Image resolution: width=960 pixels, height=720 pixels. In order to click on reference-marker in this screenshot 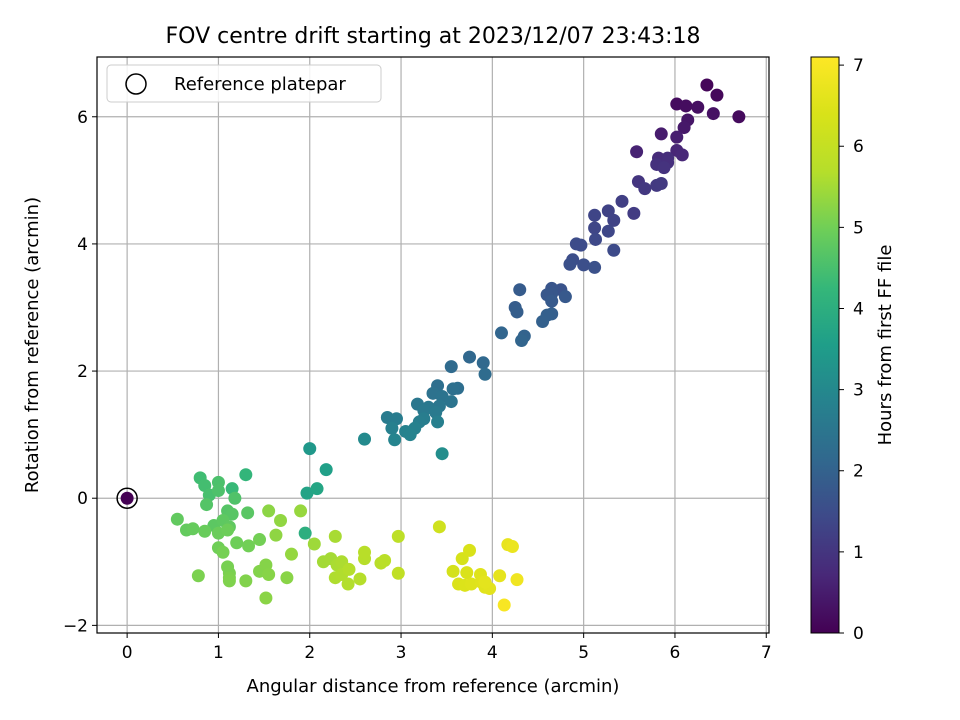, I will do `click(127, 498)`.